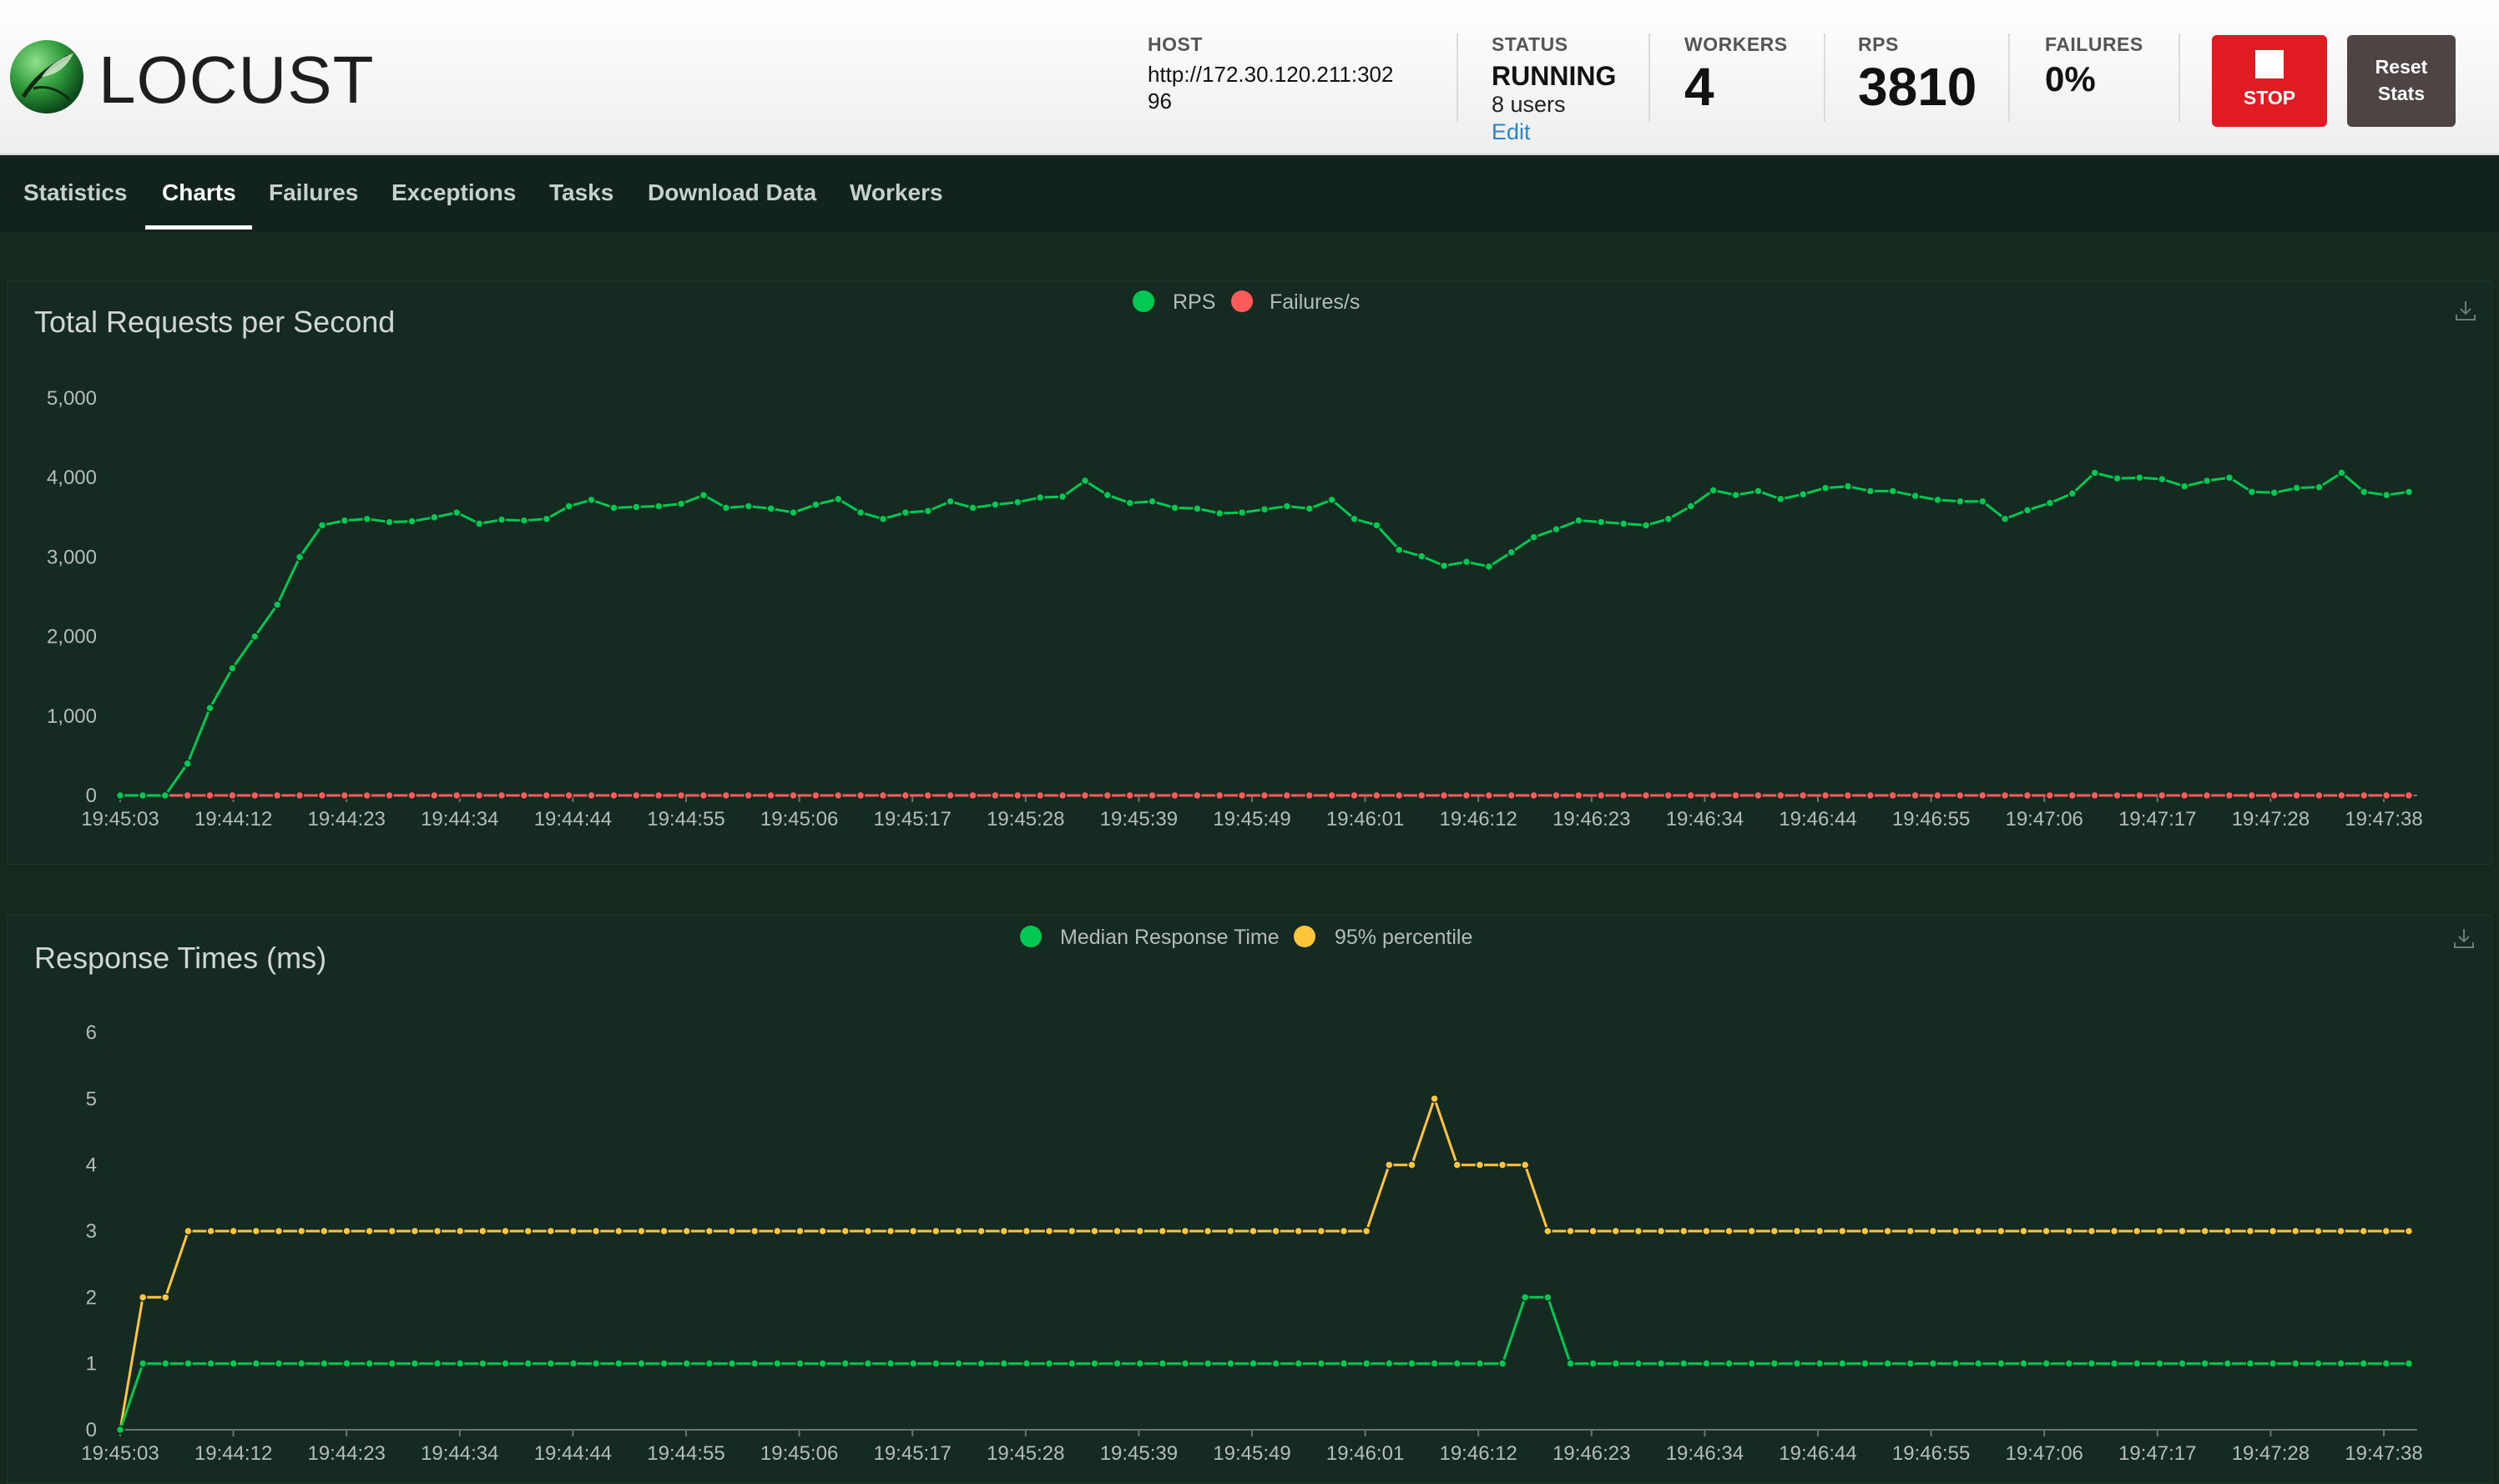 Image resolution: width=2499 pixels, height=1484 pixels. Describe the element at coordinates (76, 192) in the screenshot. I see `tab-statistics: Statistics` at that location.